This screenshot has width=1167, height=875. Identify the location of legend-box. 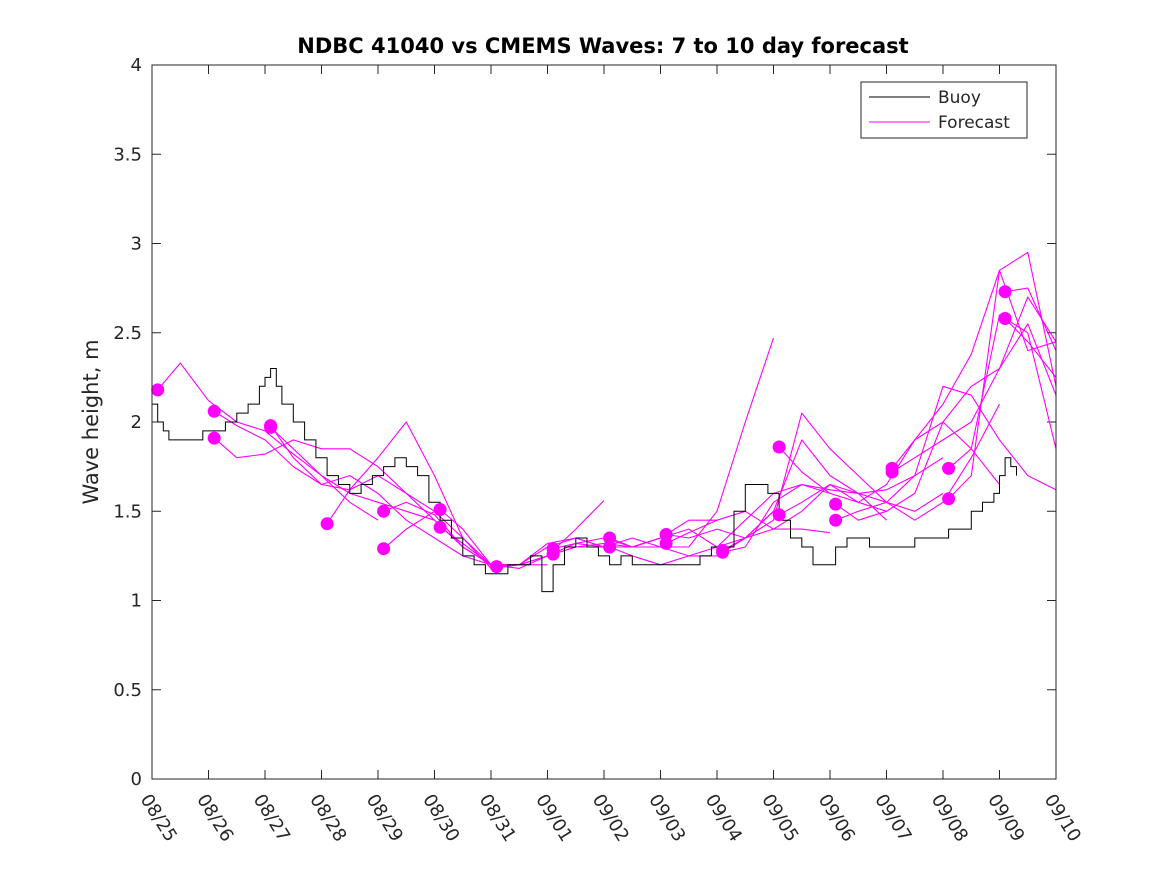
(944, 110).